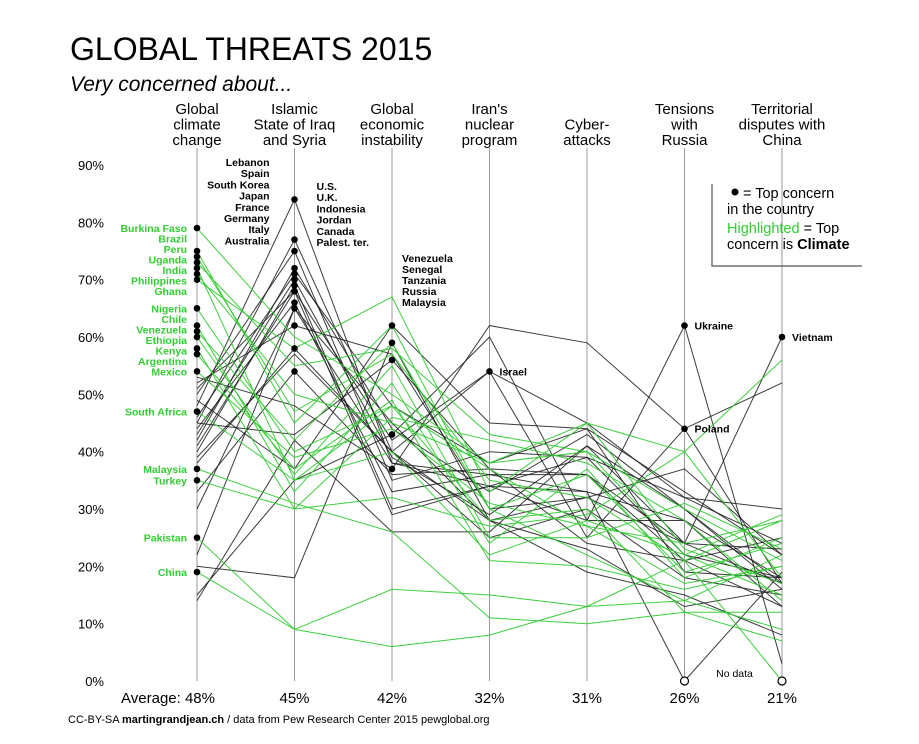 This screenshot has height=744, width=919. What do you see at coordinates (91, 452) in the screenshot?
I see `y-tick-label: 40%` at bounding box center [91, 452].